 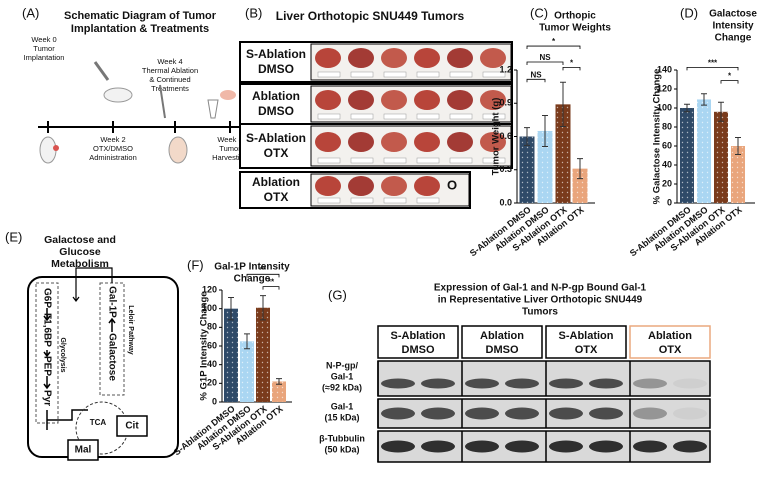 I want to click on significance-label: NS, so click(x=536, y=74).